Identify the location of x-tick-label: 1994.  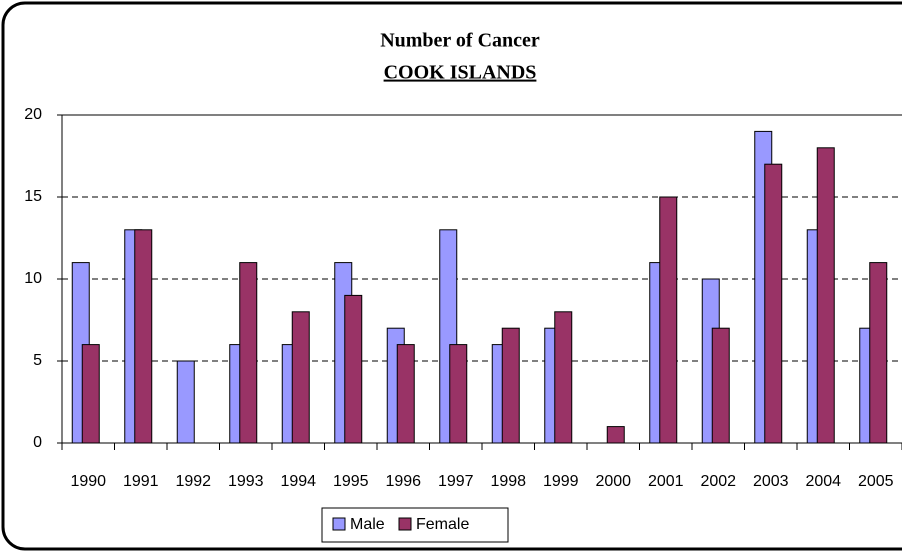
(298, 481).